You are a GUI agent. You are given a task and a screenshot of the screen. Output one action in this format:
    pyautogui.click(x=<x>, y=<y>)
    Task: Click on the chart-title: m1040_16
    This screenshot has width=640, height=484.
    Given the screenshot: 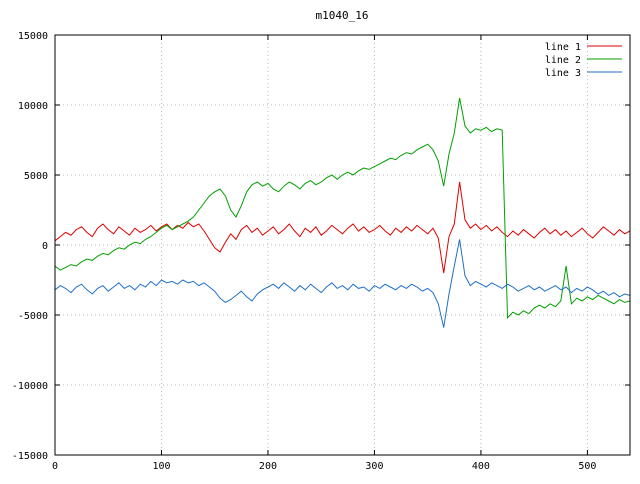 What is the action you would take?
    pyautogui.click(x=342, y=15)
    